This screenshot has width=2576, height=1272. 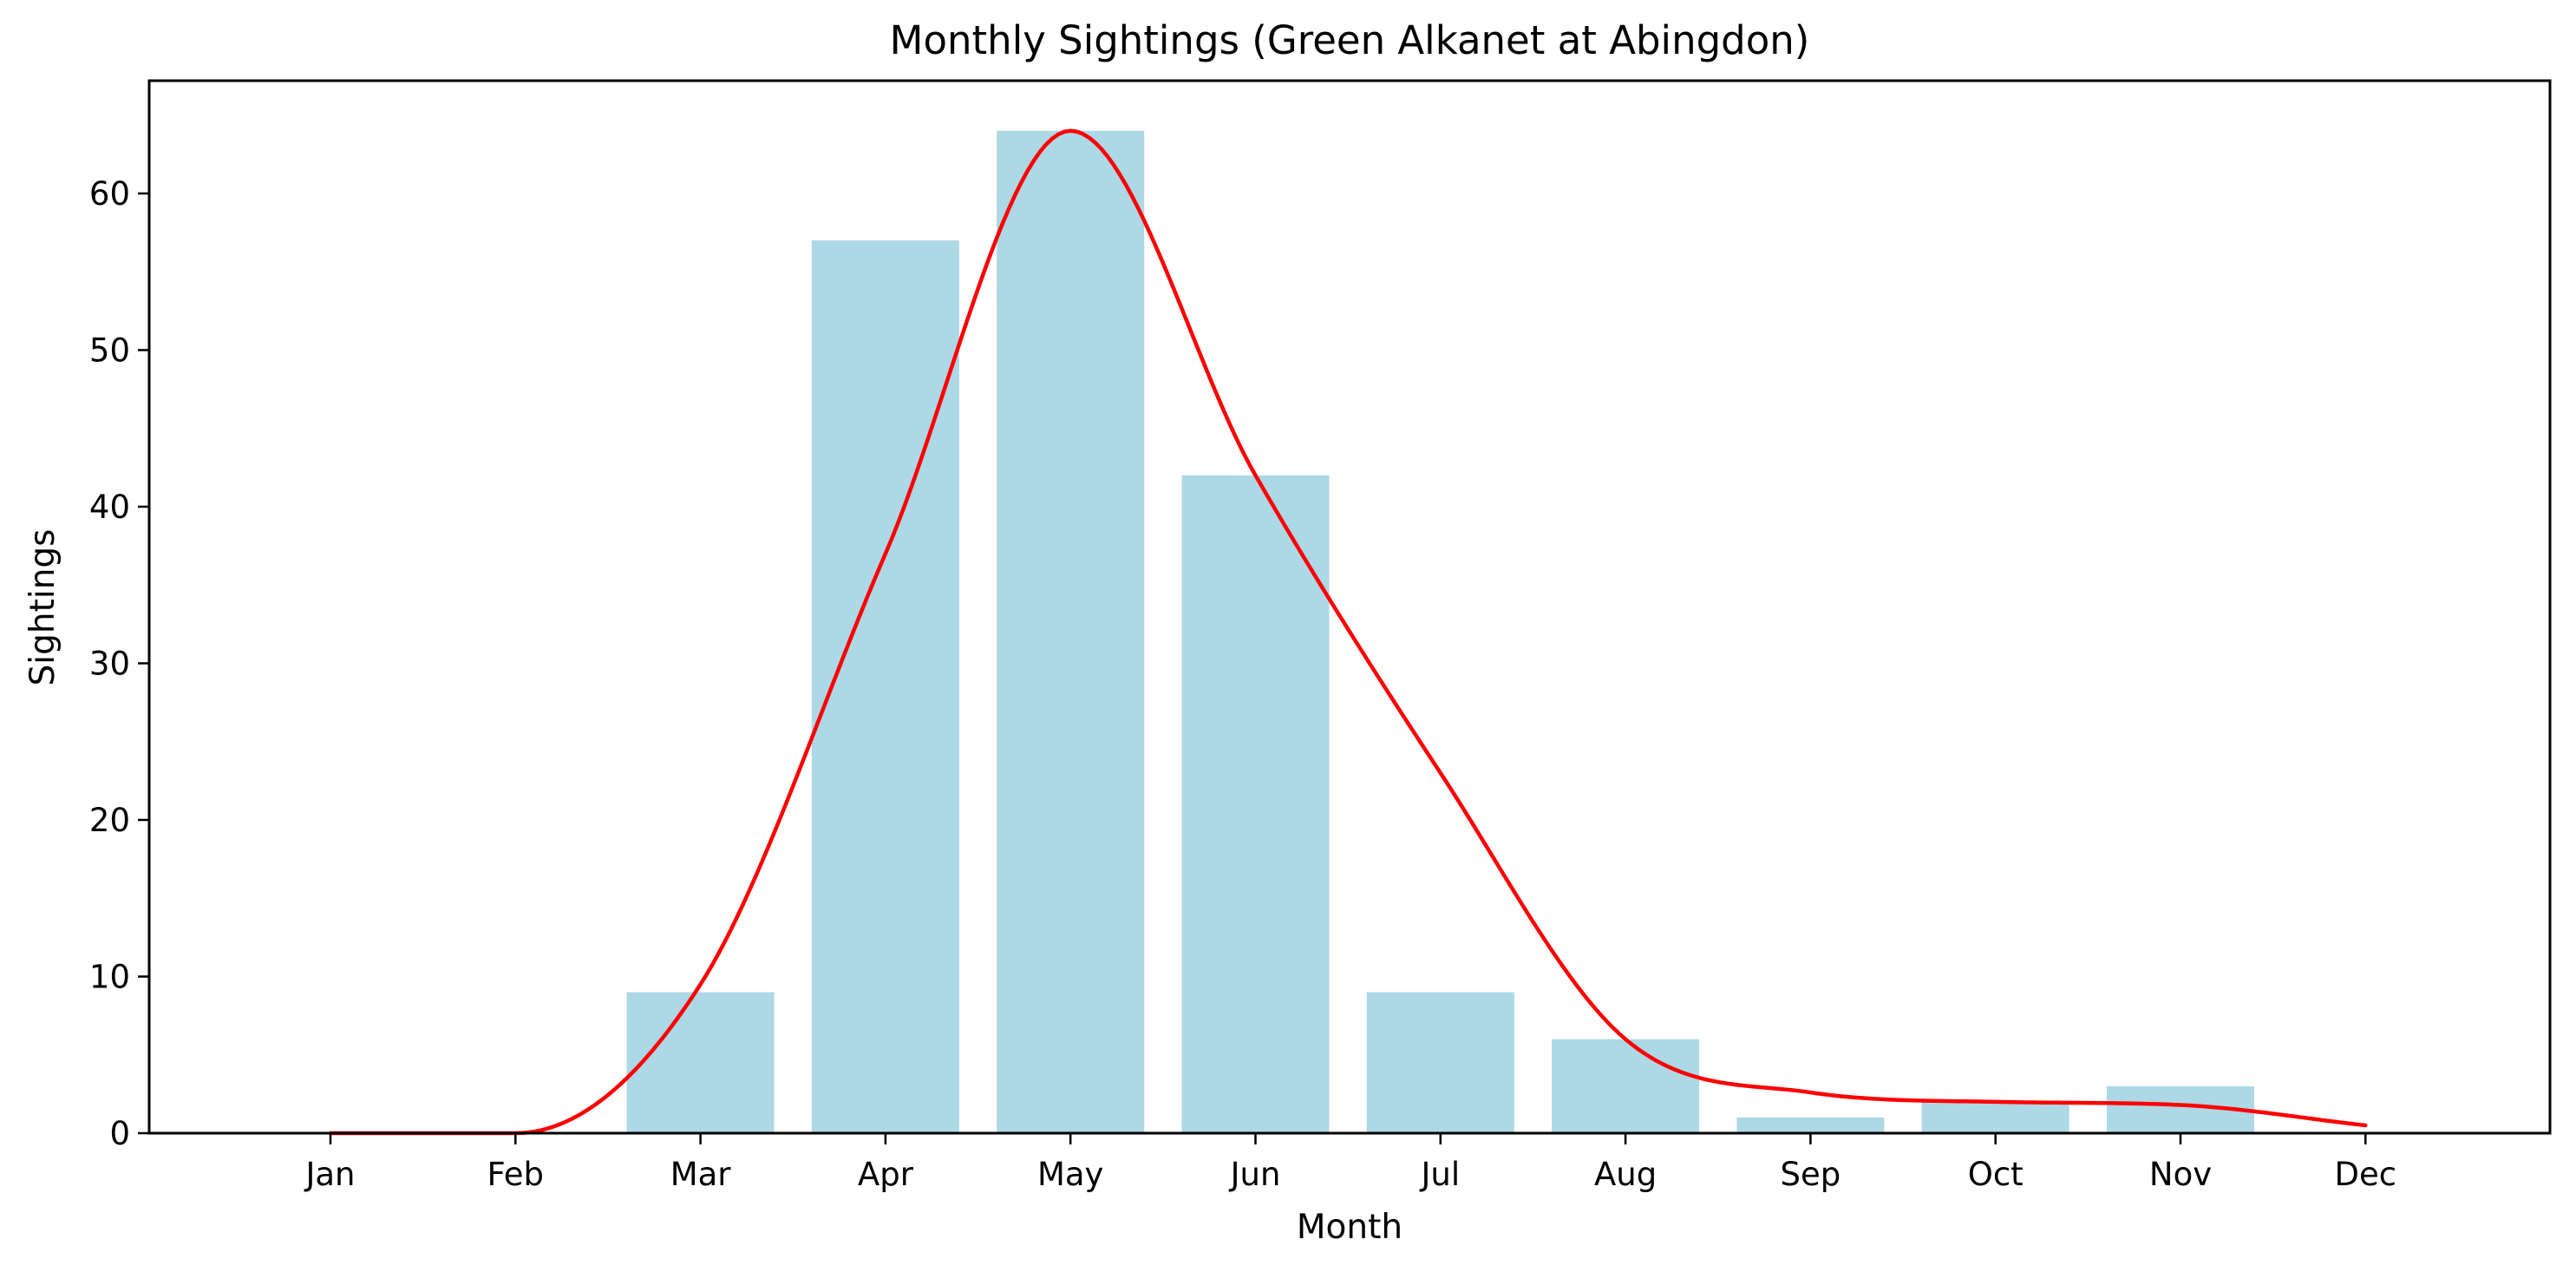 What do you see at coordinates (700, 1062) in the screenshot?
I see `bar-mar` at bounding box center [700, 1062].